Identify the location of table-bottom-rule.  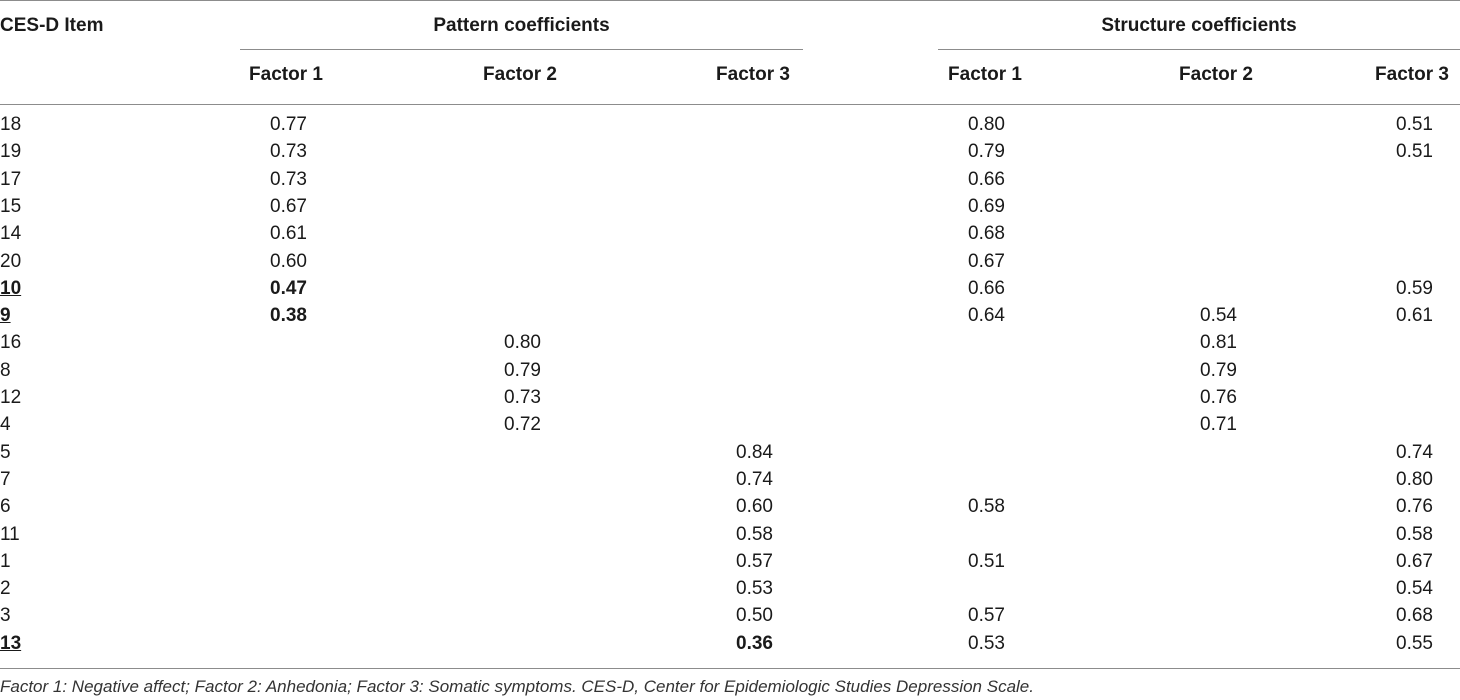
(730, 668).